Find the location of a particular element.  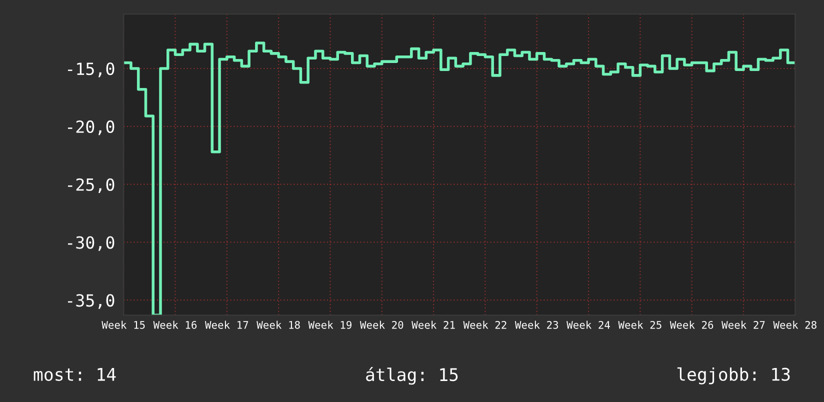

y-tick-label: -30,0 is located at coordinates (91, 243).